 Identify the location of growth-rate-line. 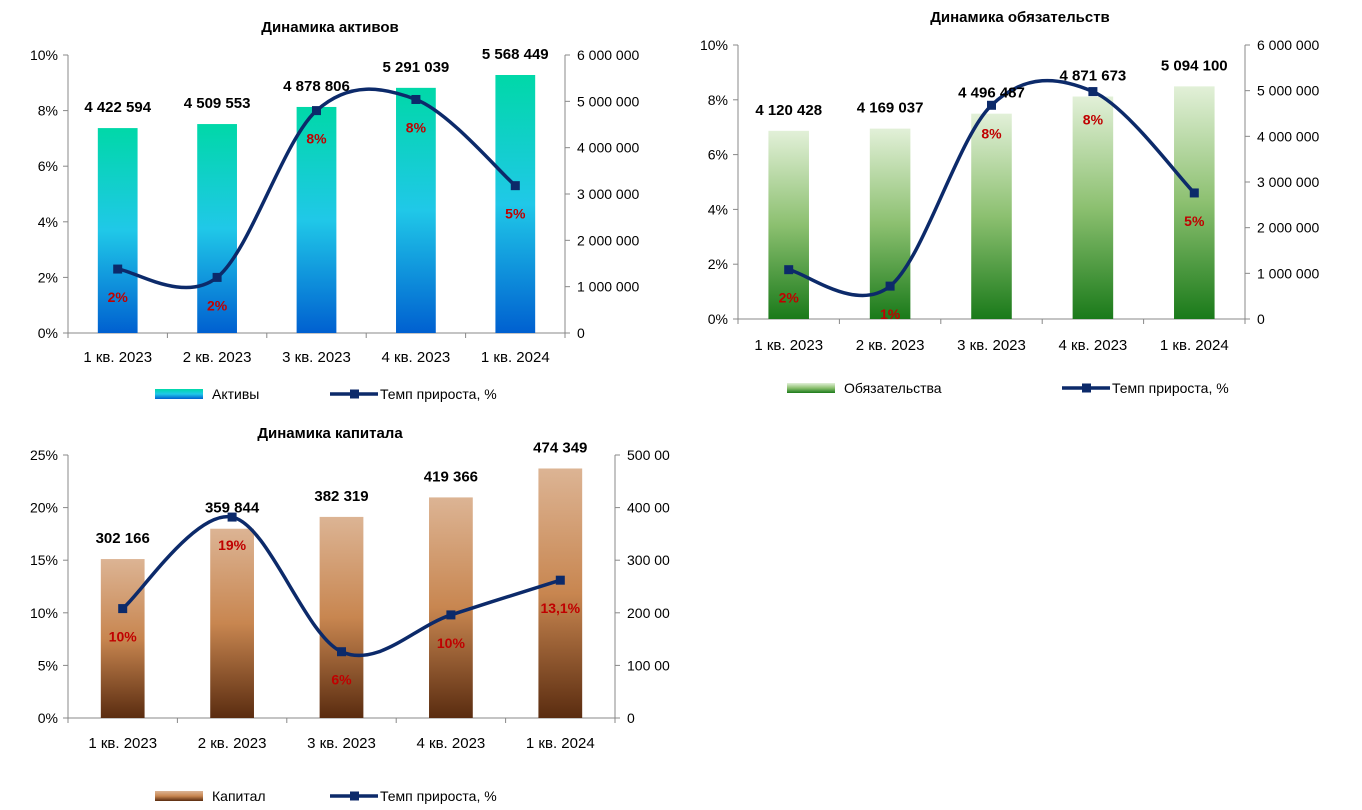
(341, 586).